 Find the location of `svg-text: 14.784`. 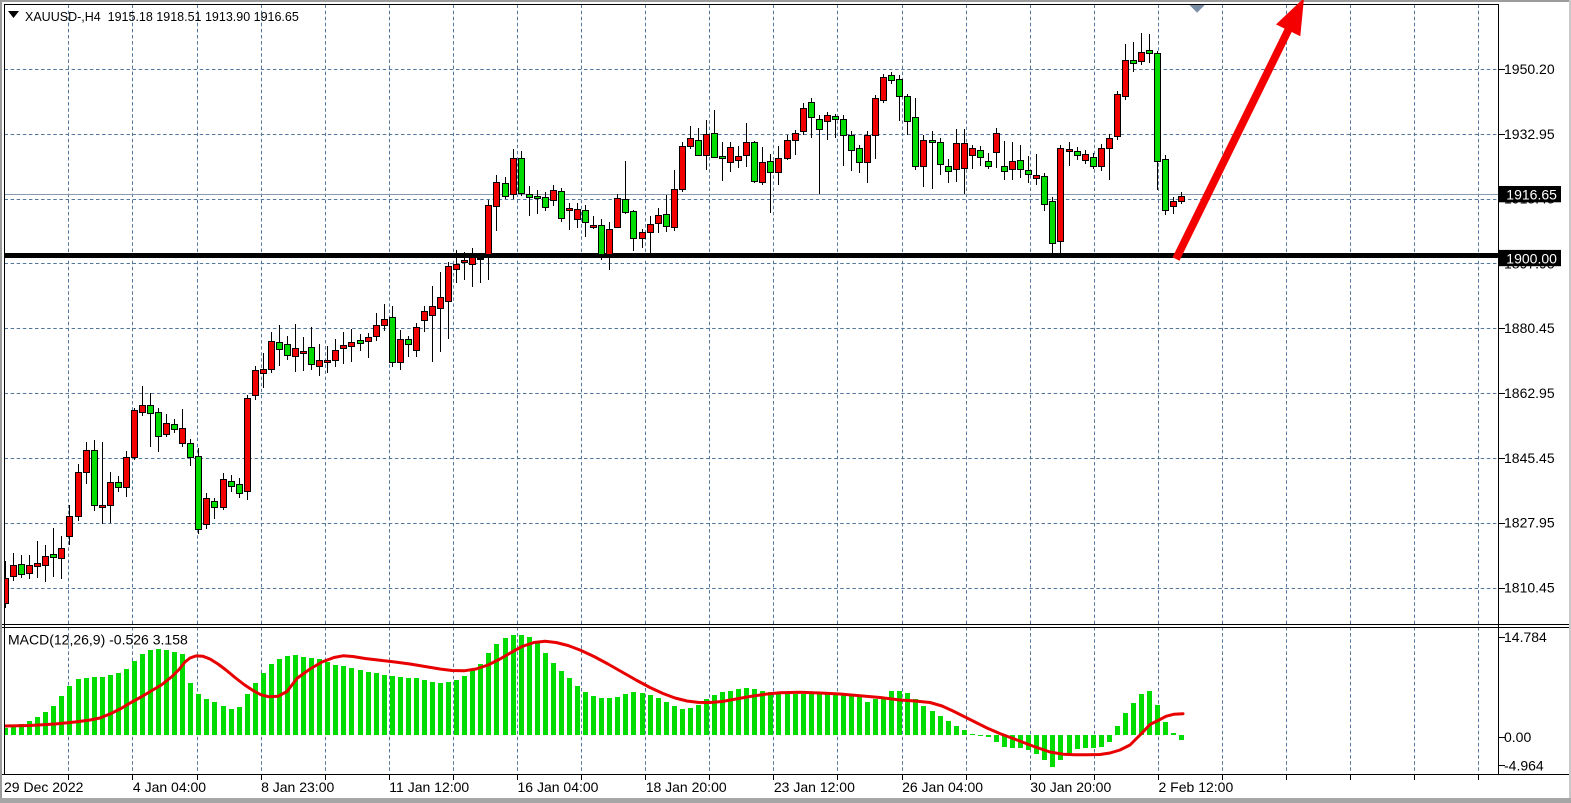

svg-text: 14.784 is located at coordinates (1525, 637).